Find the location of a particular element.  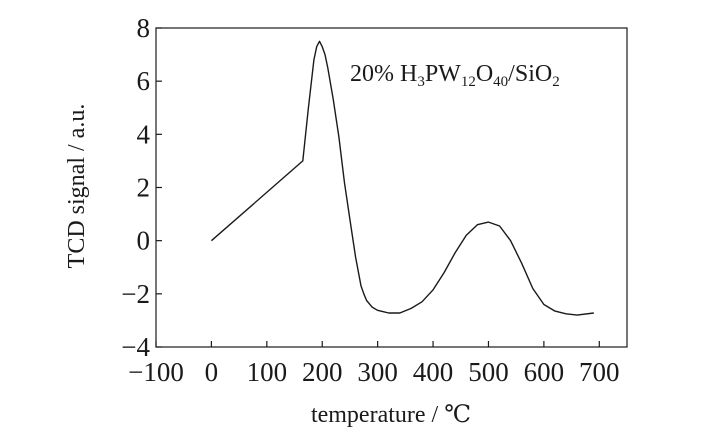

y-tick-label: 2 is located at coordinates (144, 188).